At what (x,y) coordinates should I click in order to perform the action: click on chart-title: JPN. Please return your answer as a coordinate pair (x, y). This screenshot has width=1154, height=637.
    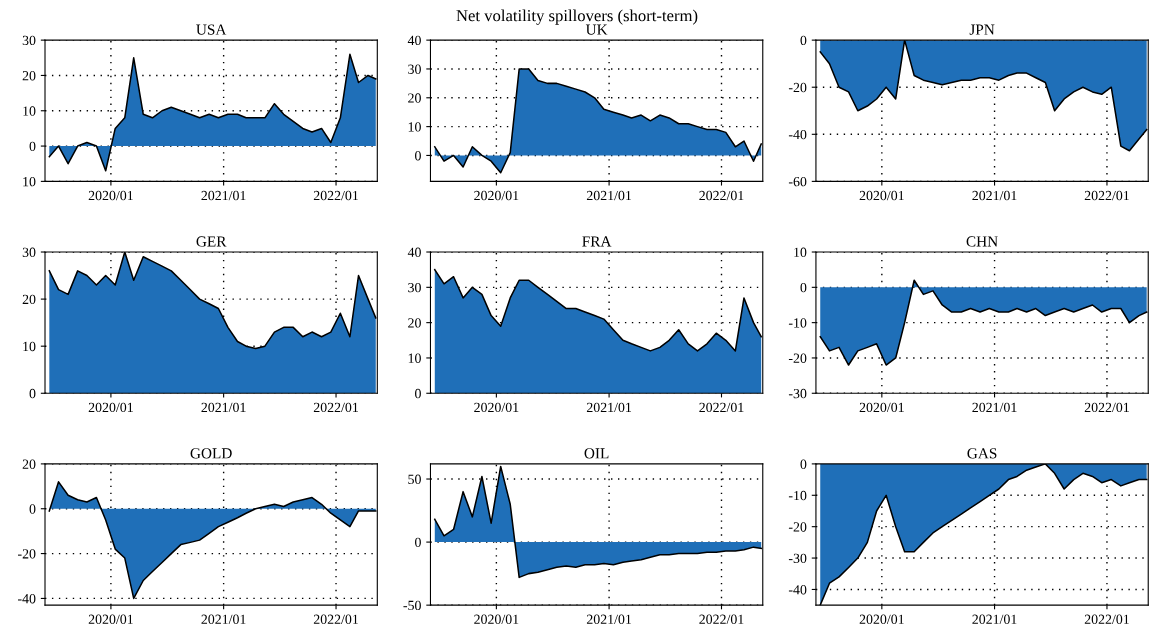
    Looking at the image, I should click on (982, 29).